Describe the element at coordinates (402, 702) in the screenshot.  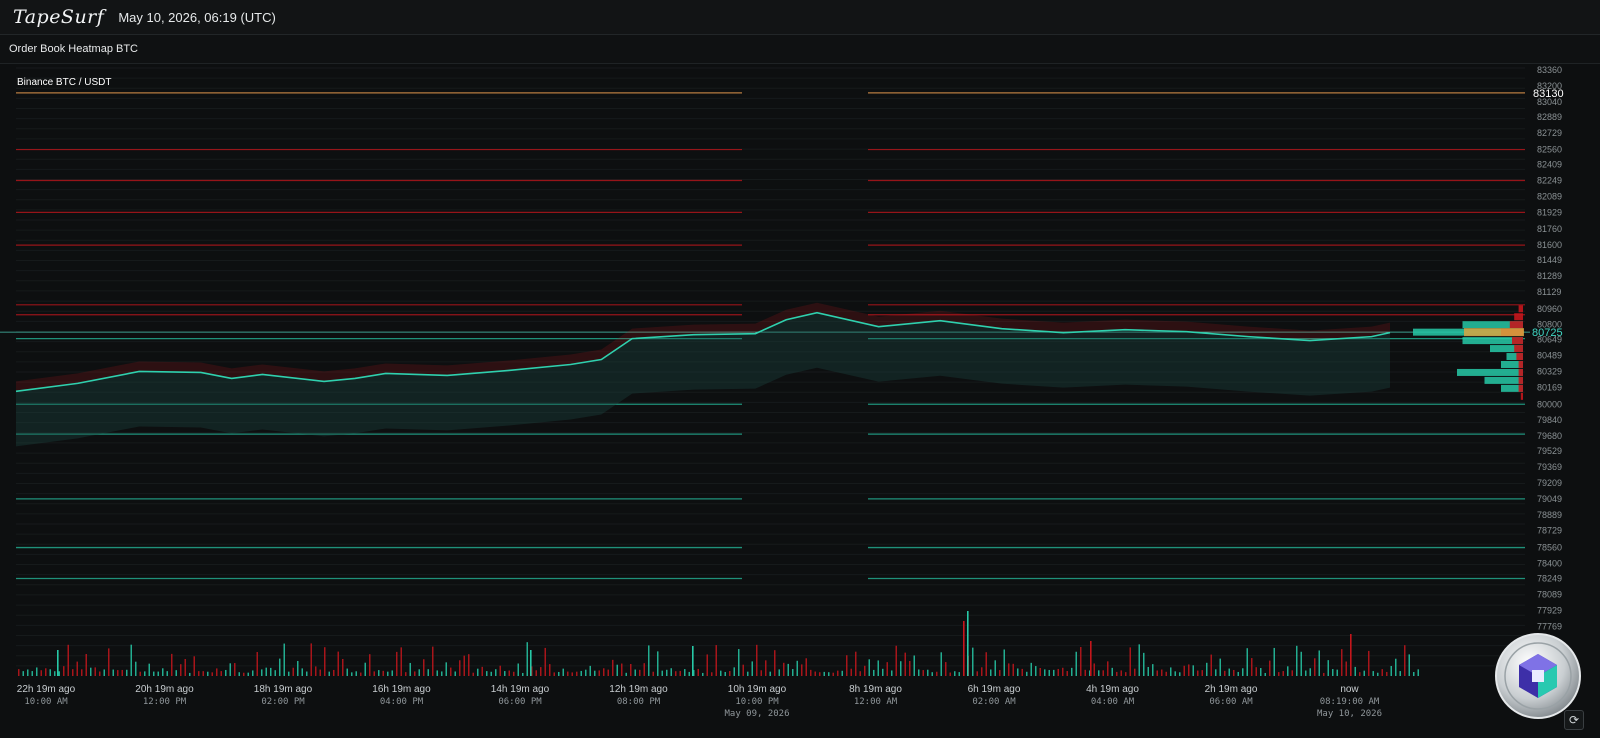
I see `x-tick-time-label: 04:00 PM` at that location.